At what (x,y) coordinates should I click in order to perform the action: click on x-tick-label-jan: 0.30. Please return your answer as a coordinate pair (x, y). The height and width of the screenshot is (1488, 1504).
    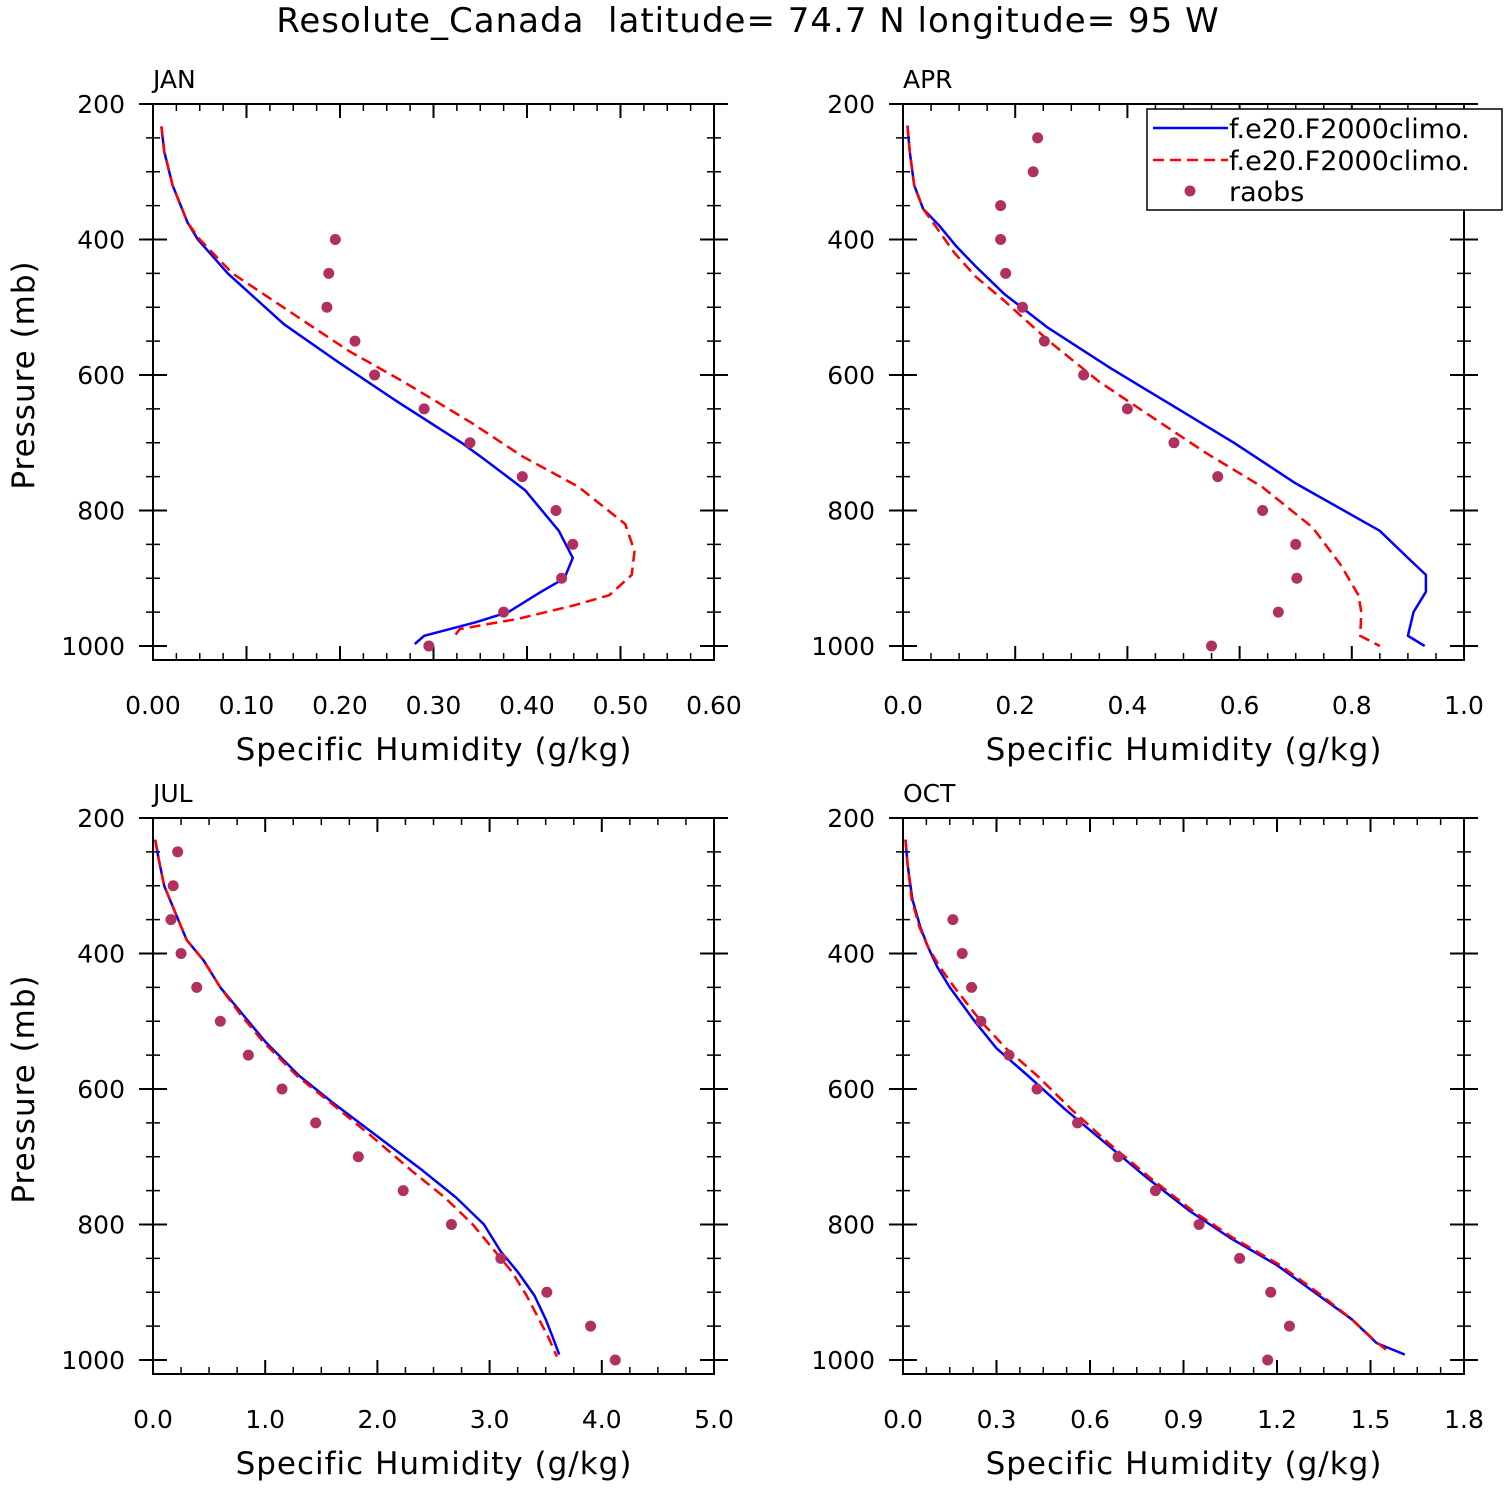
    Looking at the image, I should click on (434, 705).